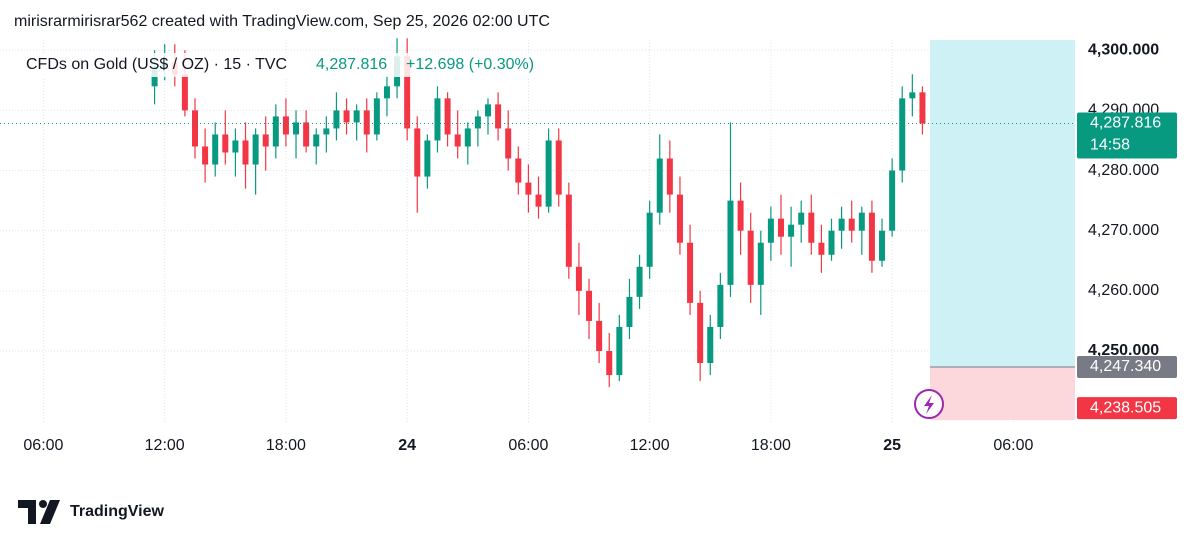 The width and height of the screenshot is (1199, 556). I want to click on entry-label-box, so click(1127, 367).